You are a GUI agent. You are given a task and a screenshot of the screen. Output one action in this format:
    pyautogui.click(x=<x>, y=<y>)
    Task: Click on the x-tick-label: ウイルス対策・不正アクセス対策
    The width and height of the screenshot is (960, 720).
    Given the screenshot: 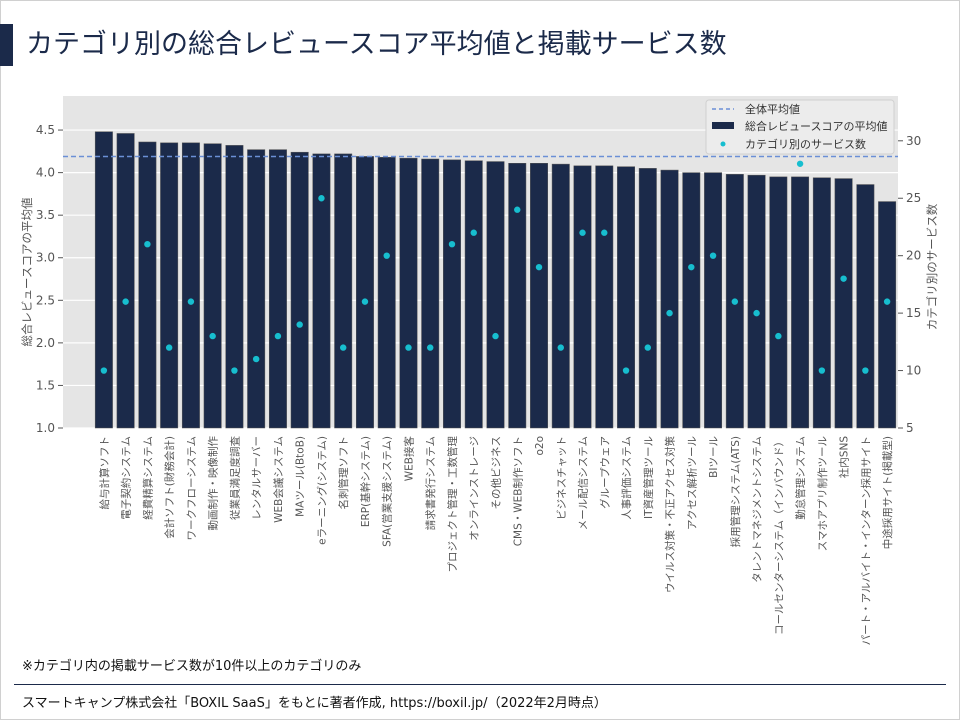 What is the action you would take?
    pyautogui.click(x=670, y=514)
    